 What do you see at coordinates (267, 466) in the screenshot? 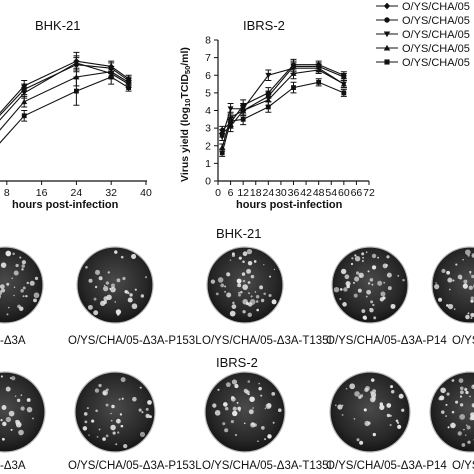
I see `ibrs2-plate-label-3: O/YS/CHA/05-Δ3A-T135I` at bounding box center [267, 466].